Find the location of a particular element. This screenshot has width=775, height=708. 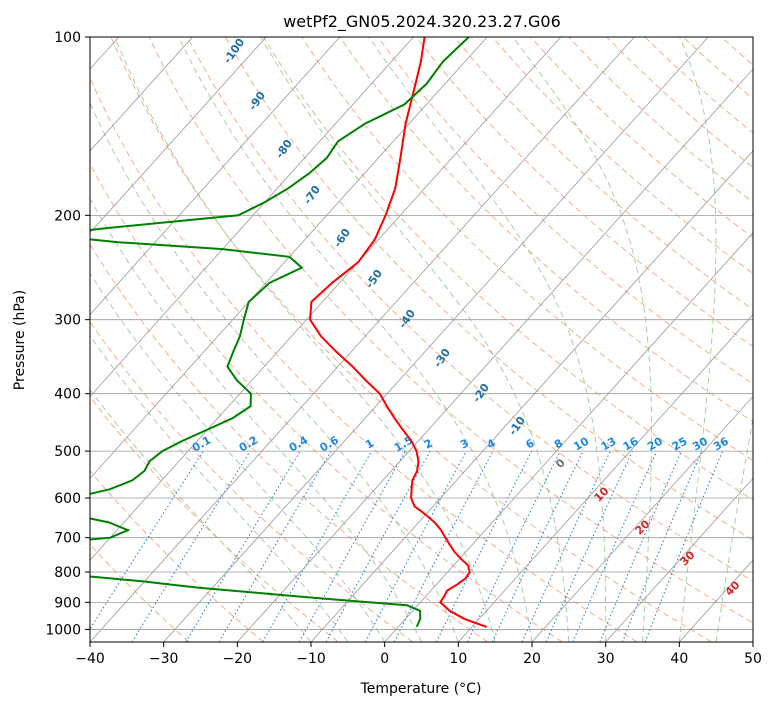

y-tick-label: 300 is located at coordinates (67, 321).